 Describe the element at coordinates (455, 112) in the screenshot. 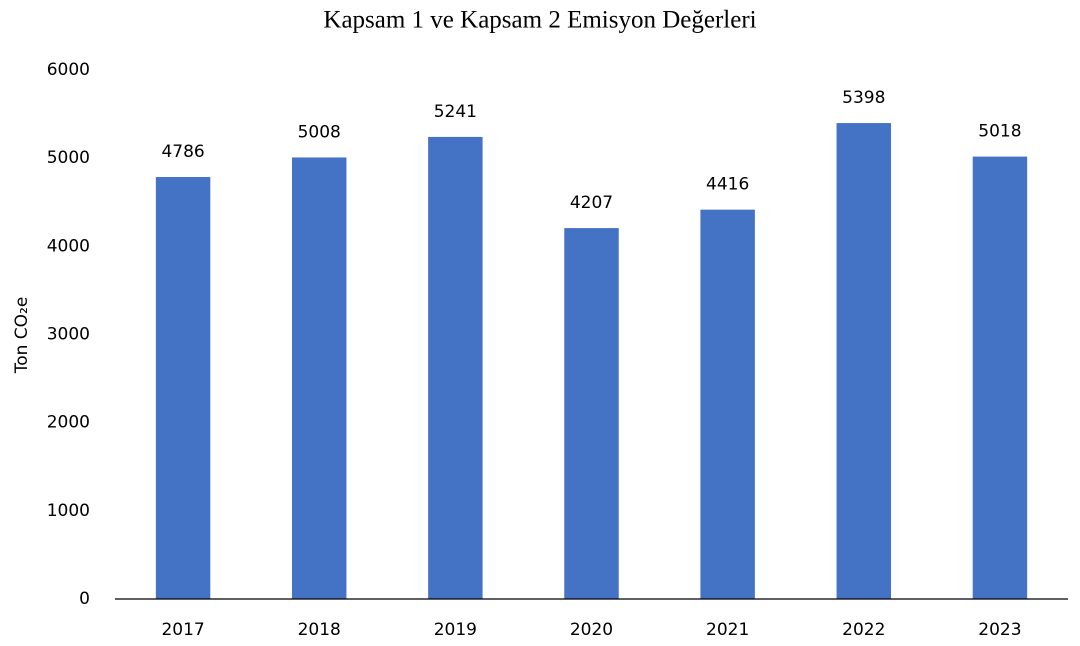

I see `data-label: 5241` at that location.